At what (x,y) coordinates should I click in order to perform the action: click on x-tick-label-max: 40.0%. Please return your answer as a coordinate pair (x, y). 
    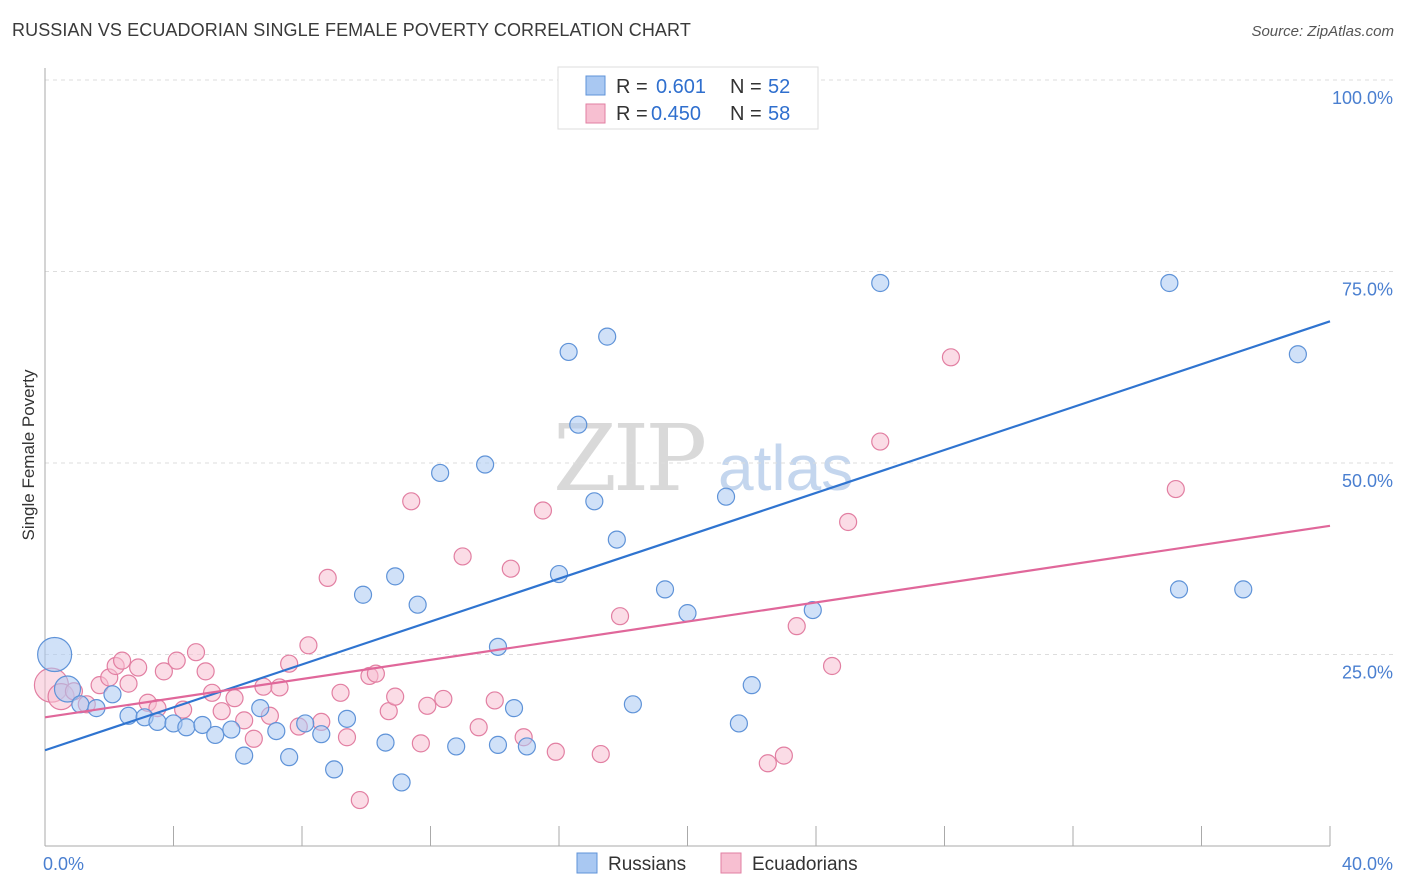
    Looking at the image, I should click on (1367, 864).